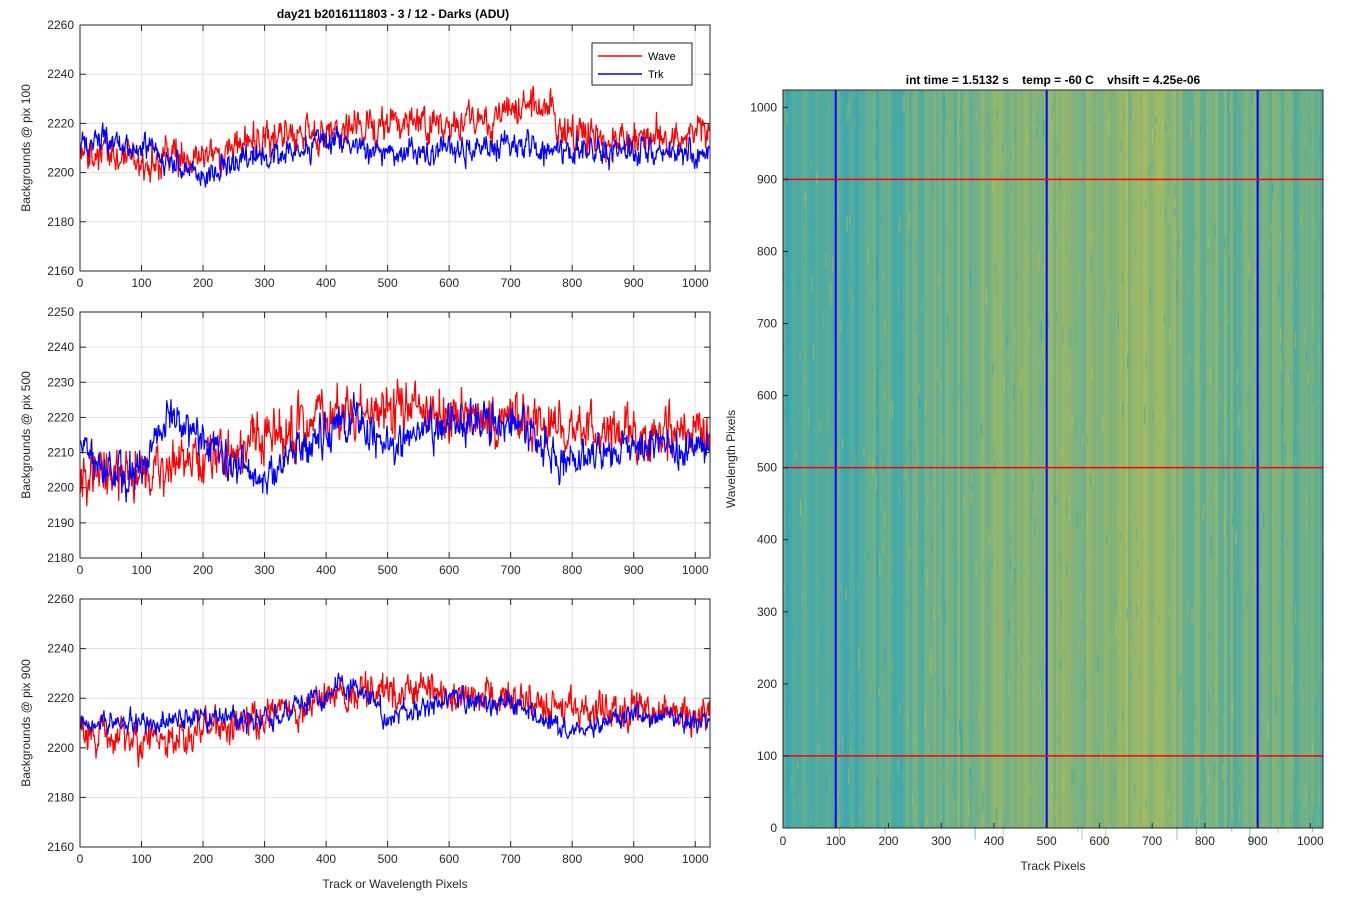  Describe the element at coordinates (265, 570) in the screenshot. I see `x-tick-label: 300` at that location.